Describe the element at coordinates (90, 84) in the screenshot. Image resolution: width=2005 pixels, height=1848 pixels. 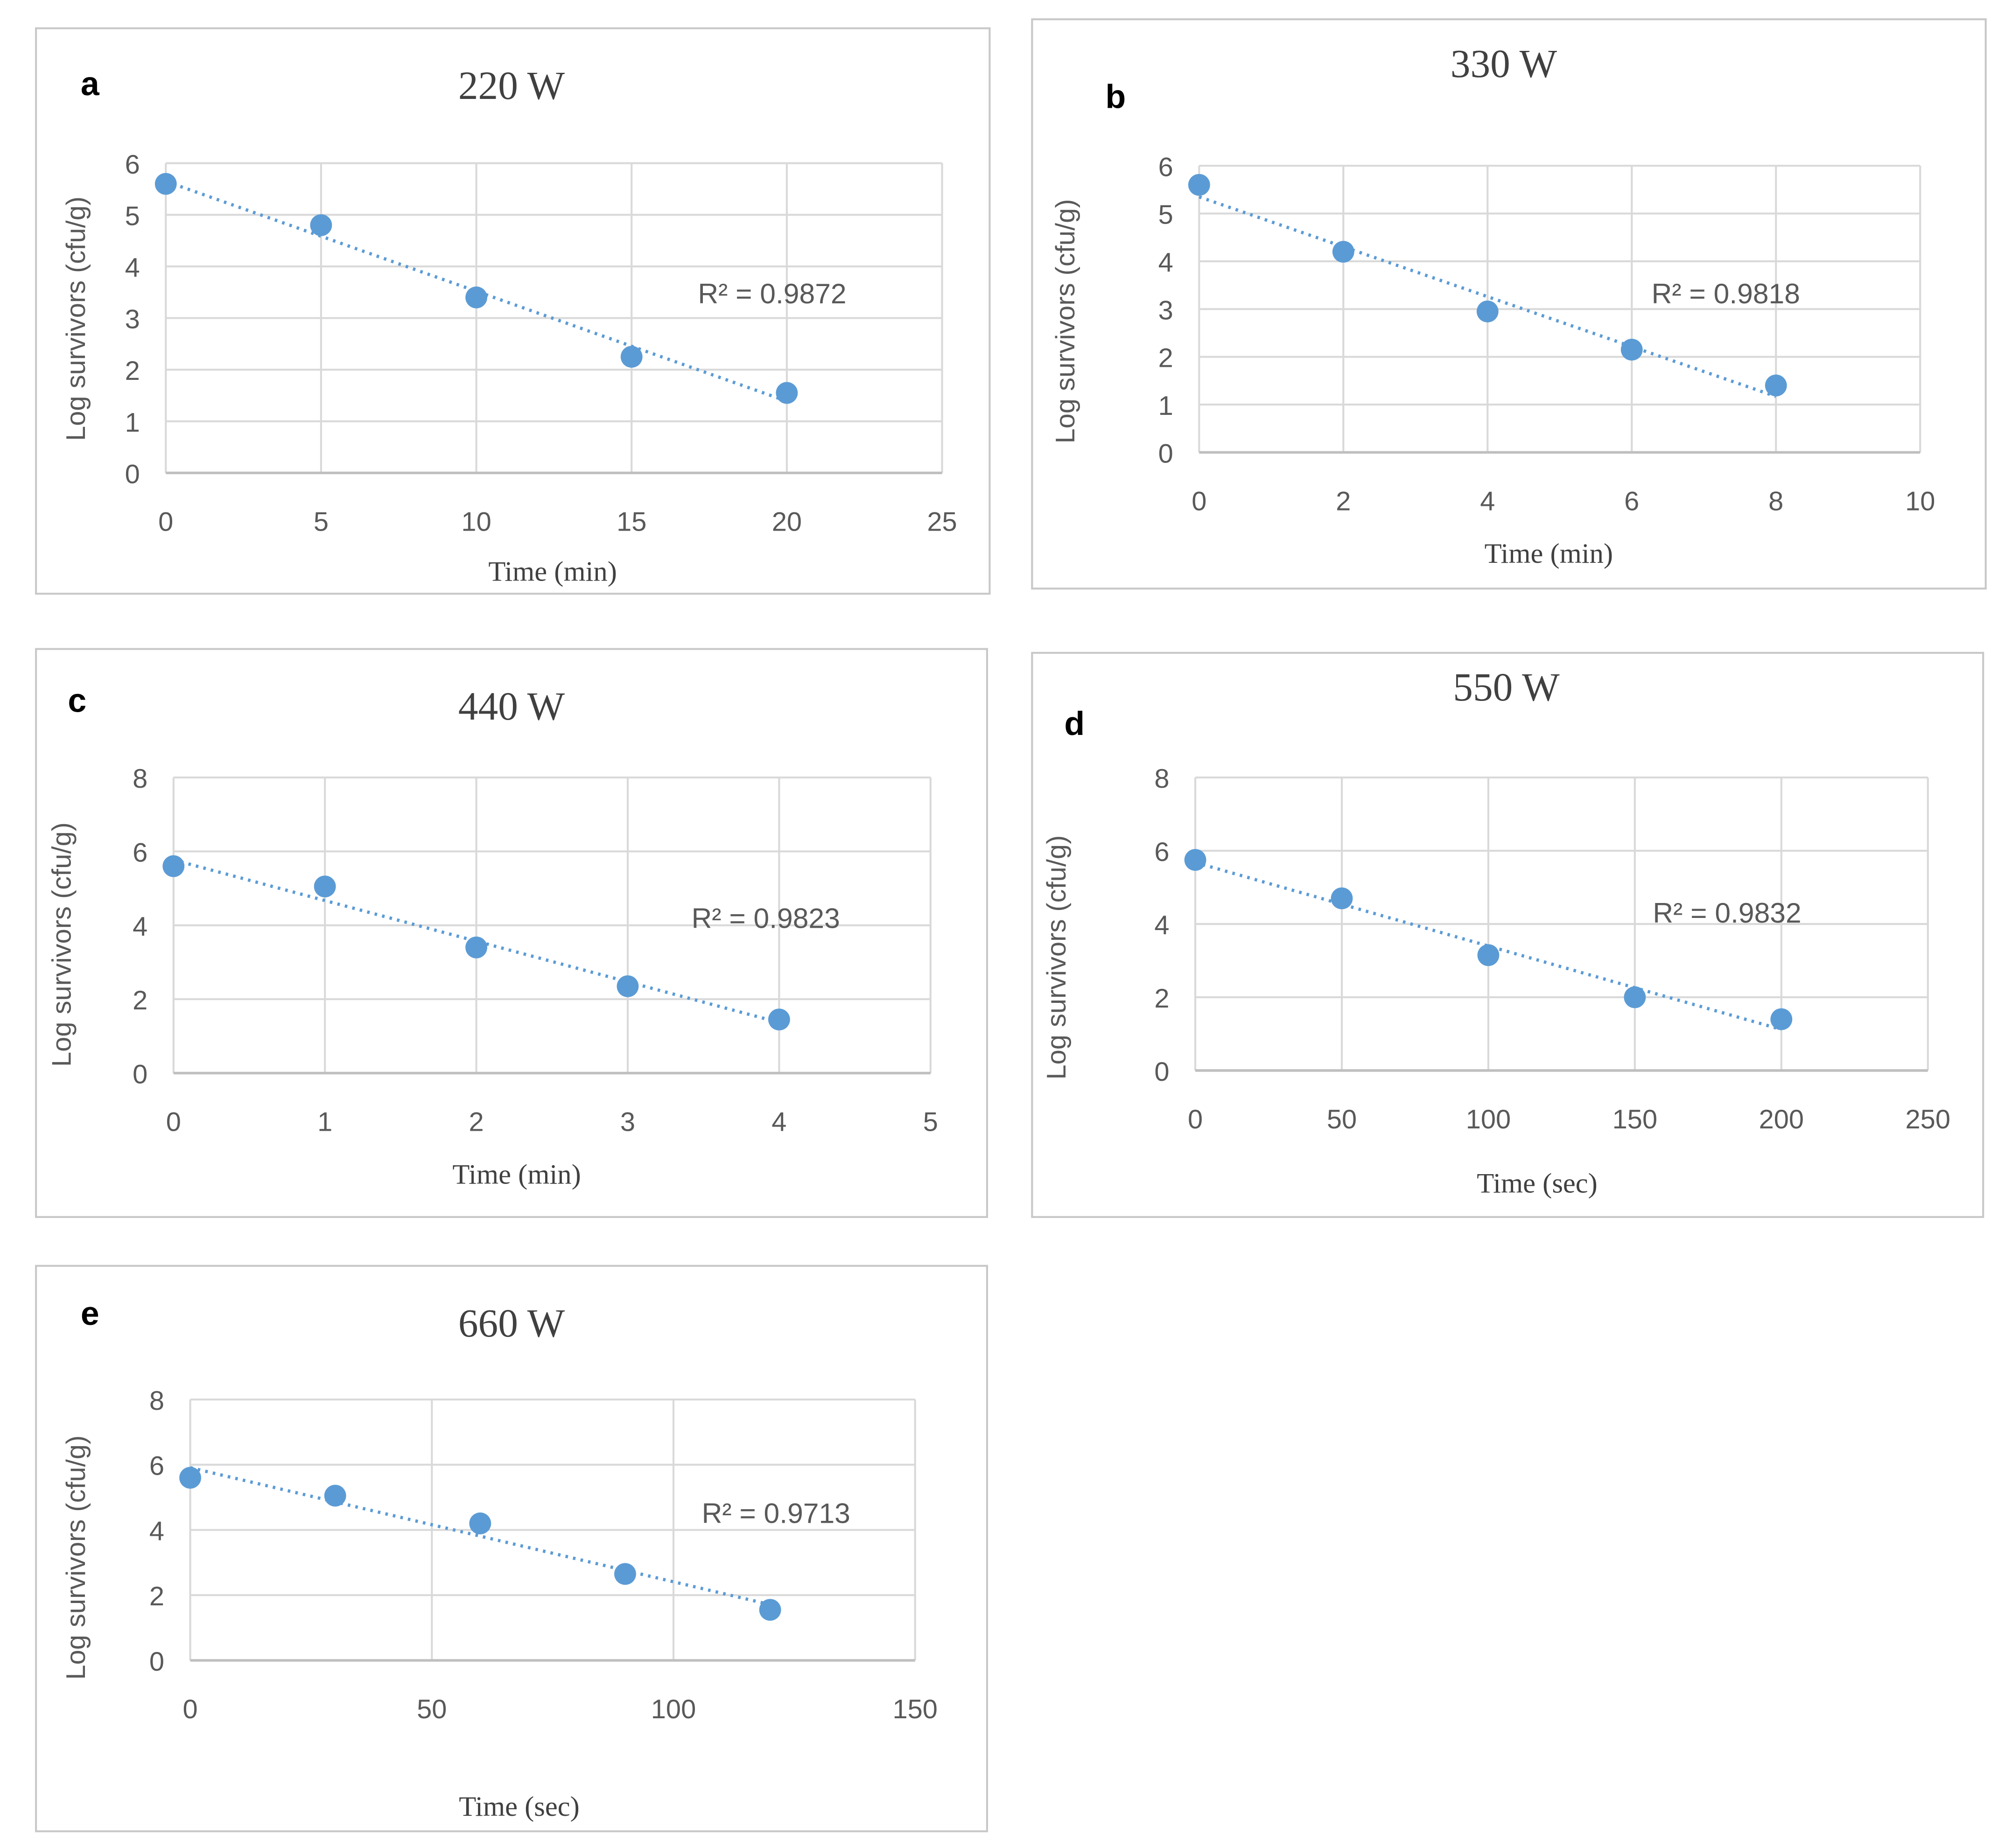
I see `panel-label: a` at that location.